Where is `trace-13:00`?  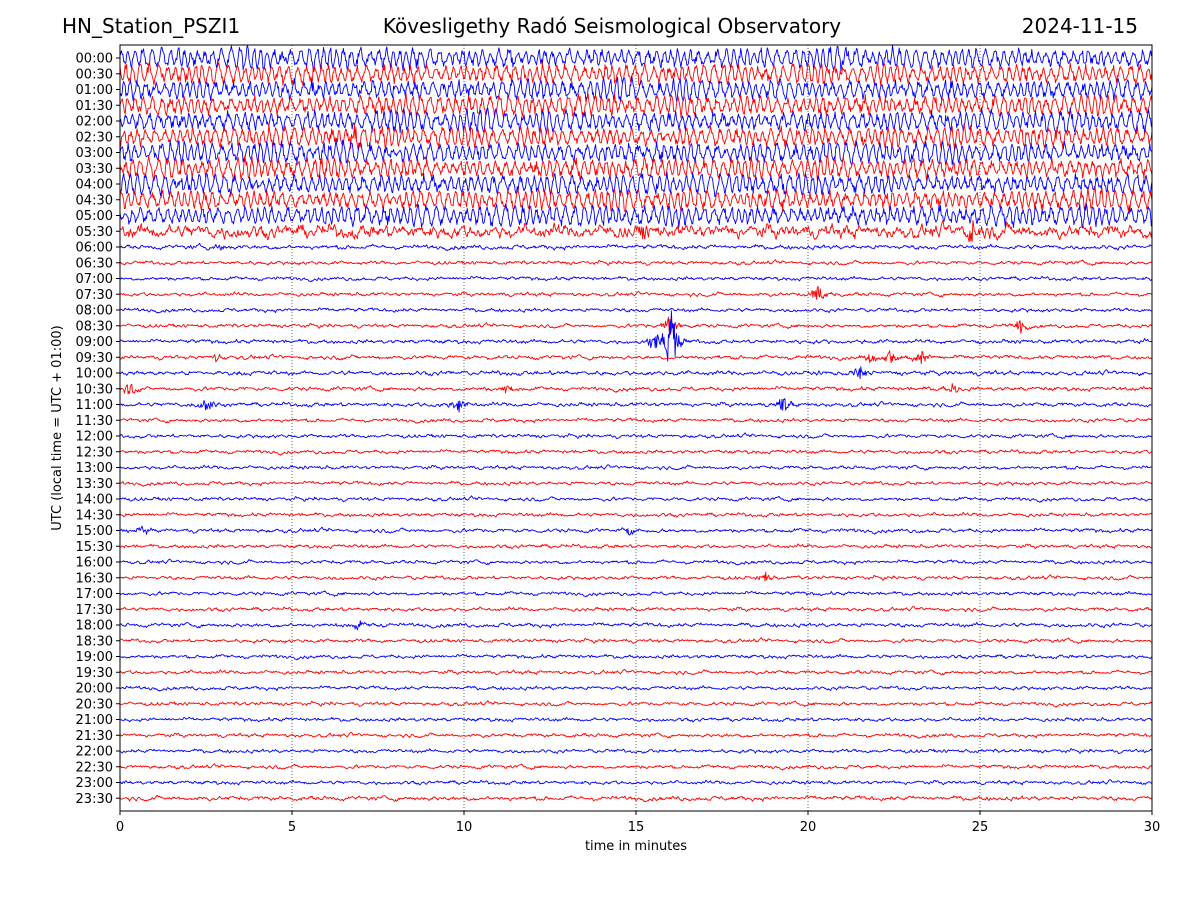
trace-13:00 is located at coordinates (636, 467).